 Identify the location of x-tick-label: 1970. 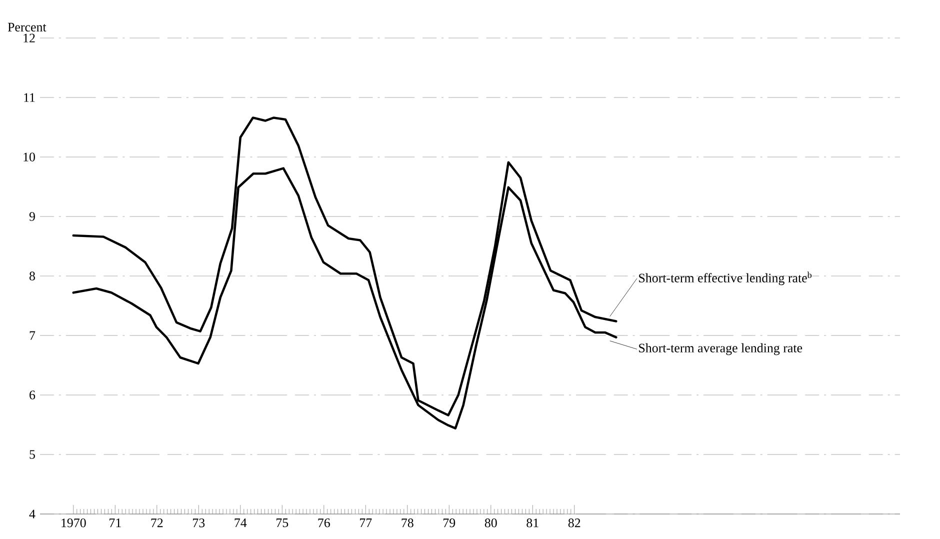
(74, 523).